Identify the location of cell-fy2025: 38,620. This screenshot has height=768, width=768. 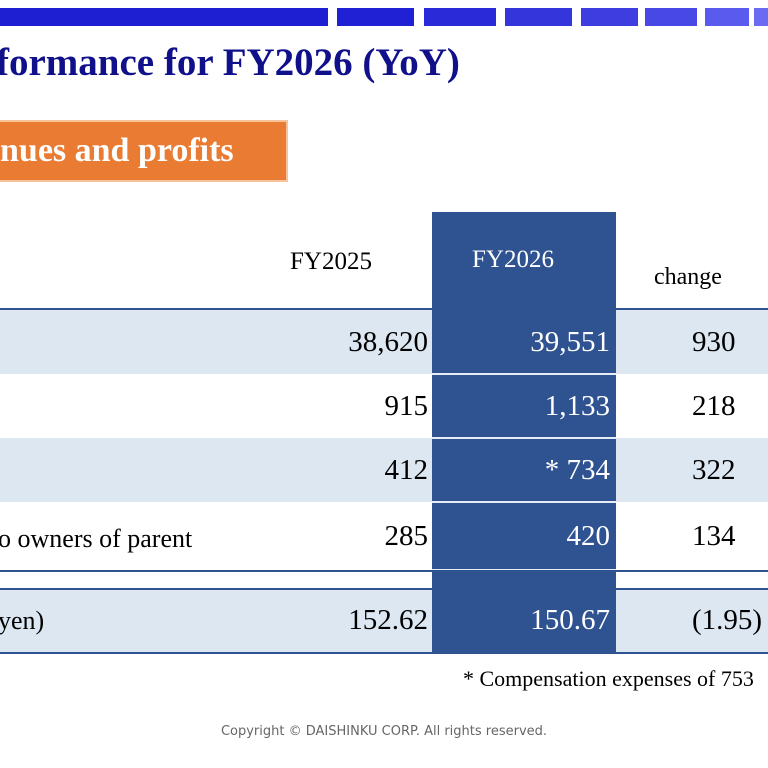
(388, 342).